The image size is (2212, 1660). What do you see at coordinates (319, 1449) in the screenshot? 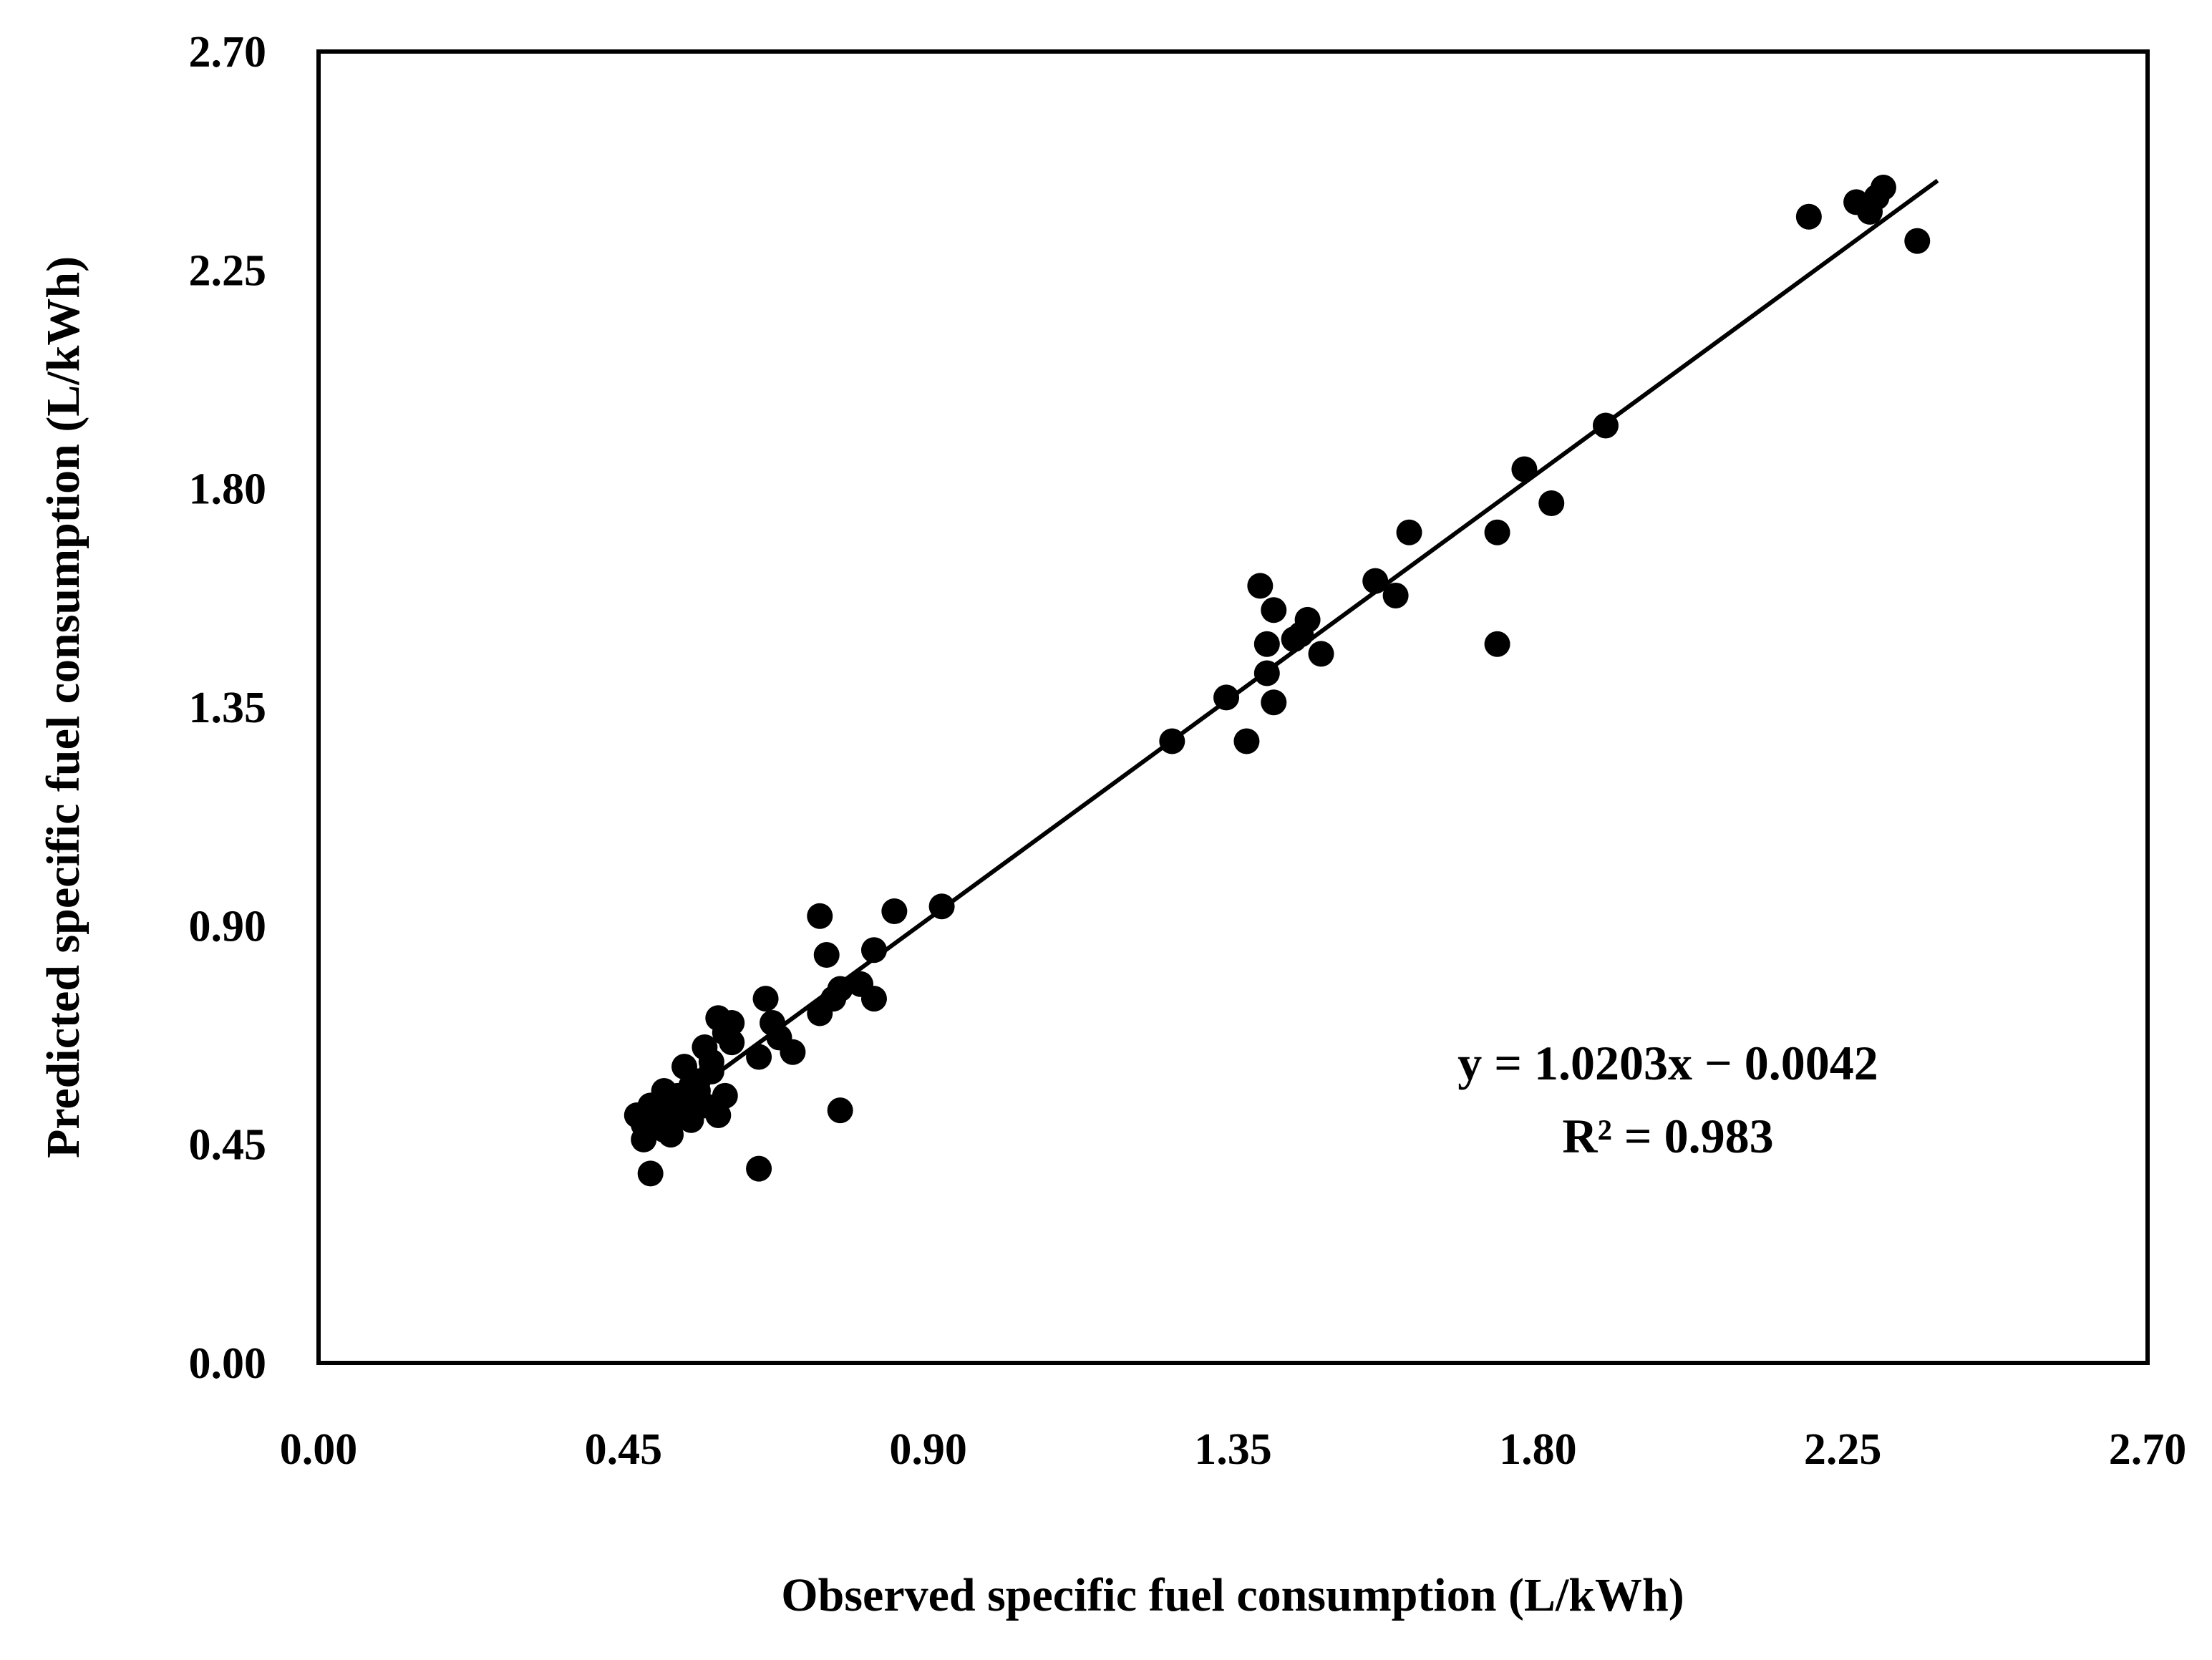
I see `x-tick-label: 0.00` at bounding box center [319, 1449].